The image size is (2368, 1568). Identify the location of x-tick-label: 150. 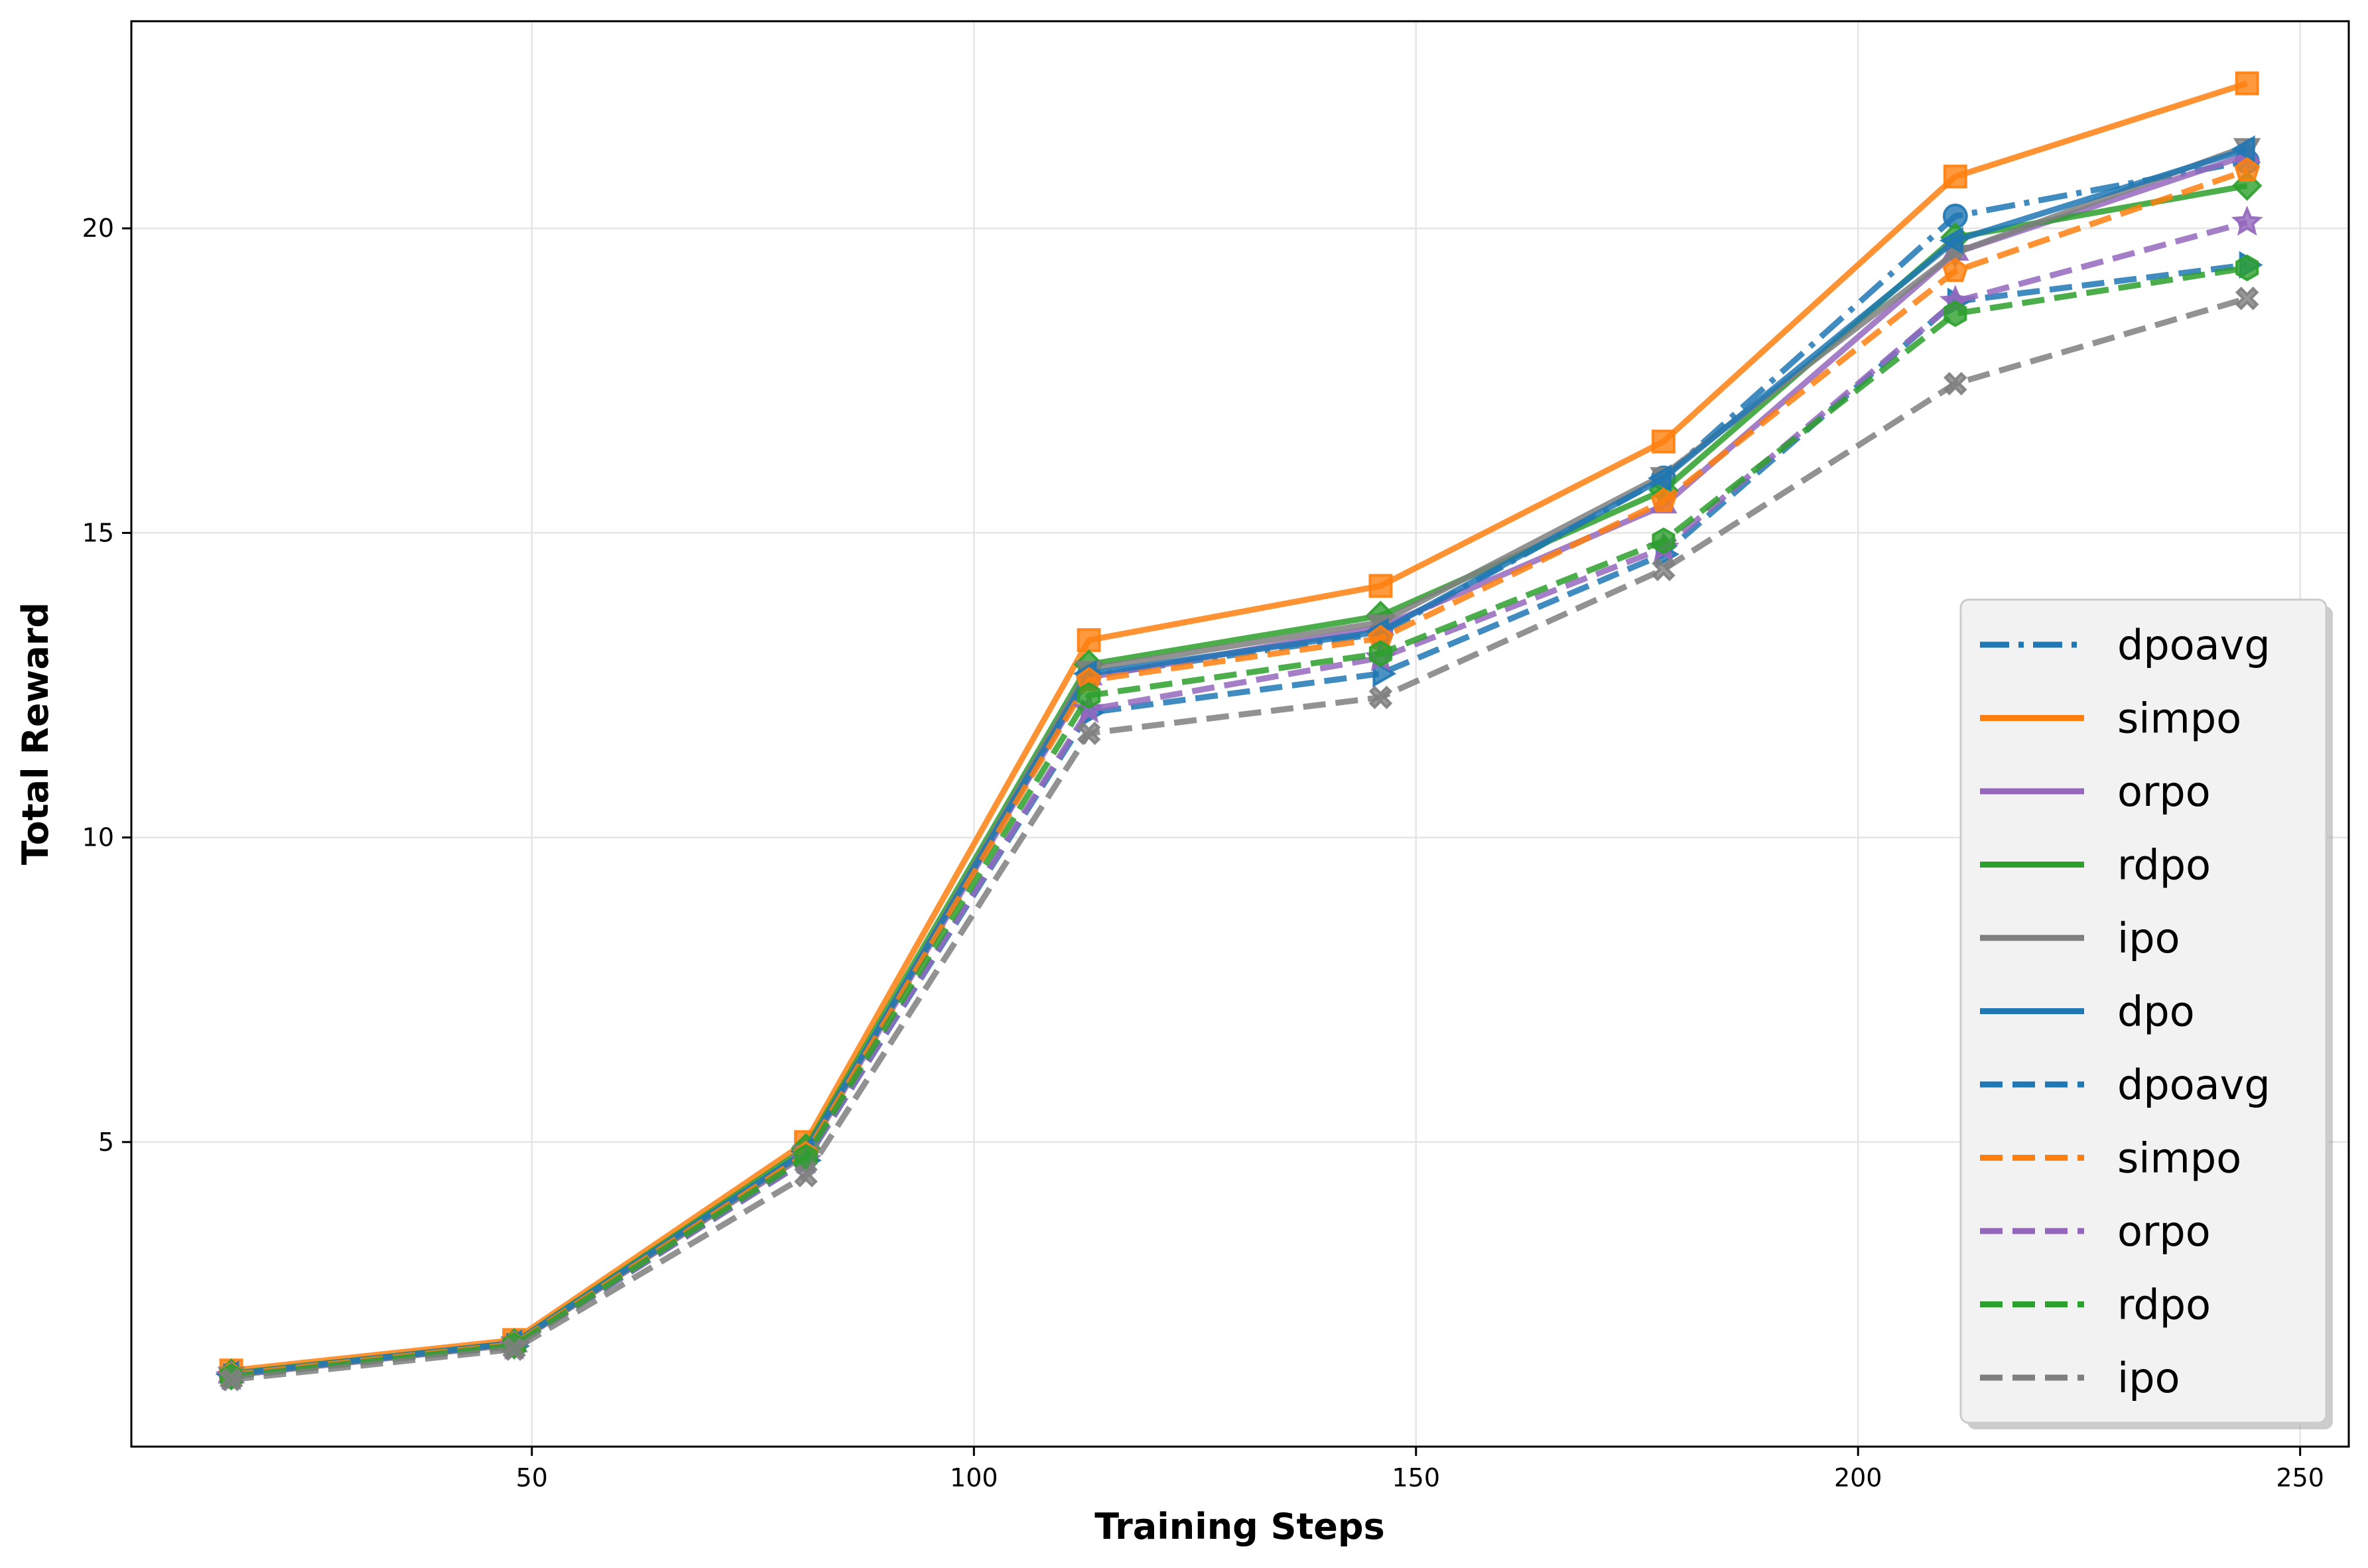
(1416, 1477).